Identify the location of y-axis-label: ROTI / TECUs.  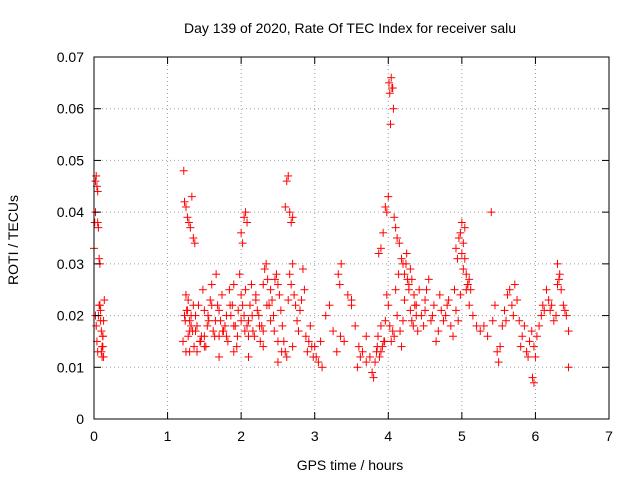
(13, 240).